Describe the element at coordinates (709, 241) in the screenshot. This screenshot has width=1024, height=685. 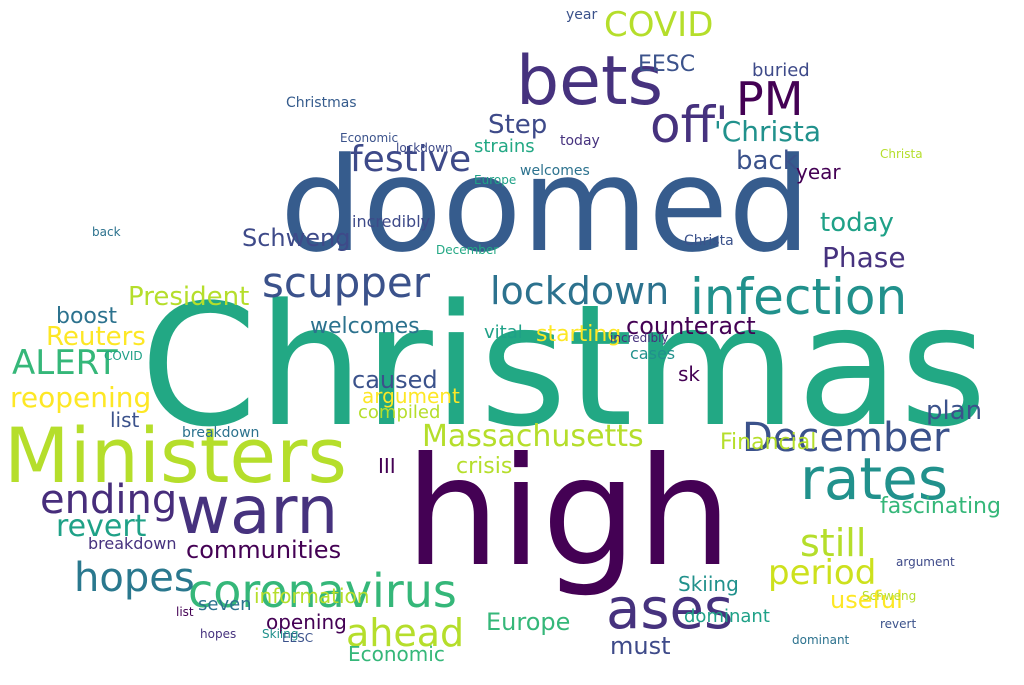
I see `word-christa: Christa` at that location.